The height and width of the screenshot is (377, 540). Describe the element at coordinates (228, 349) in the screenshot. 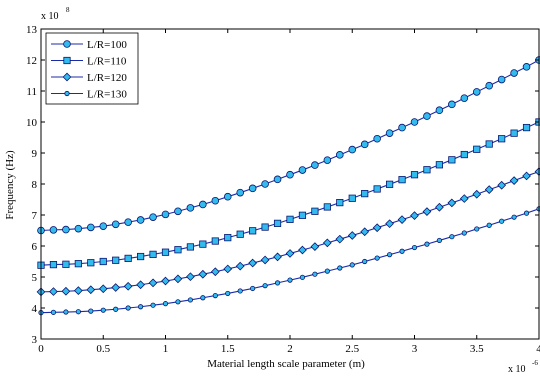

I see `x-tick-label: 1.5` at that location.